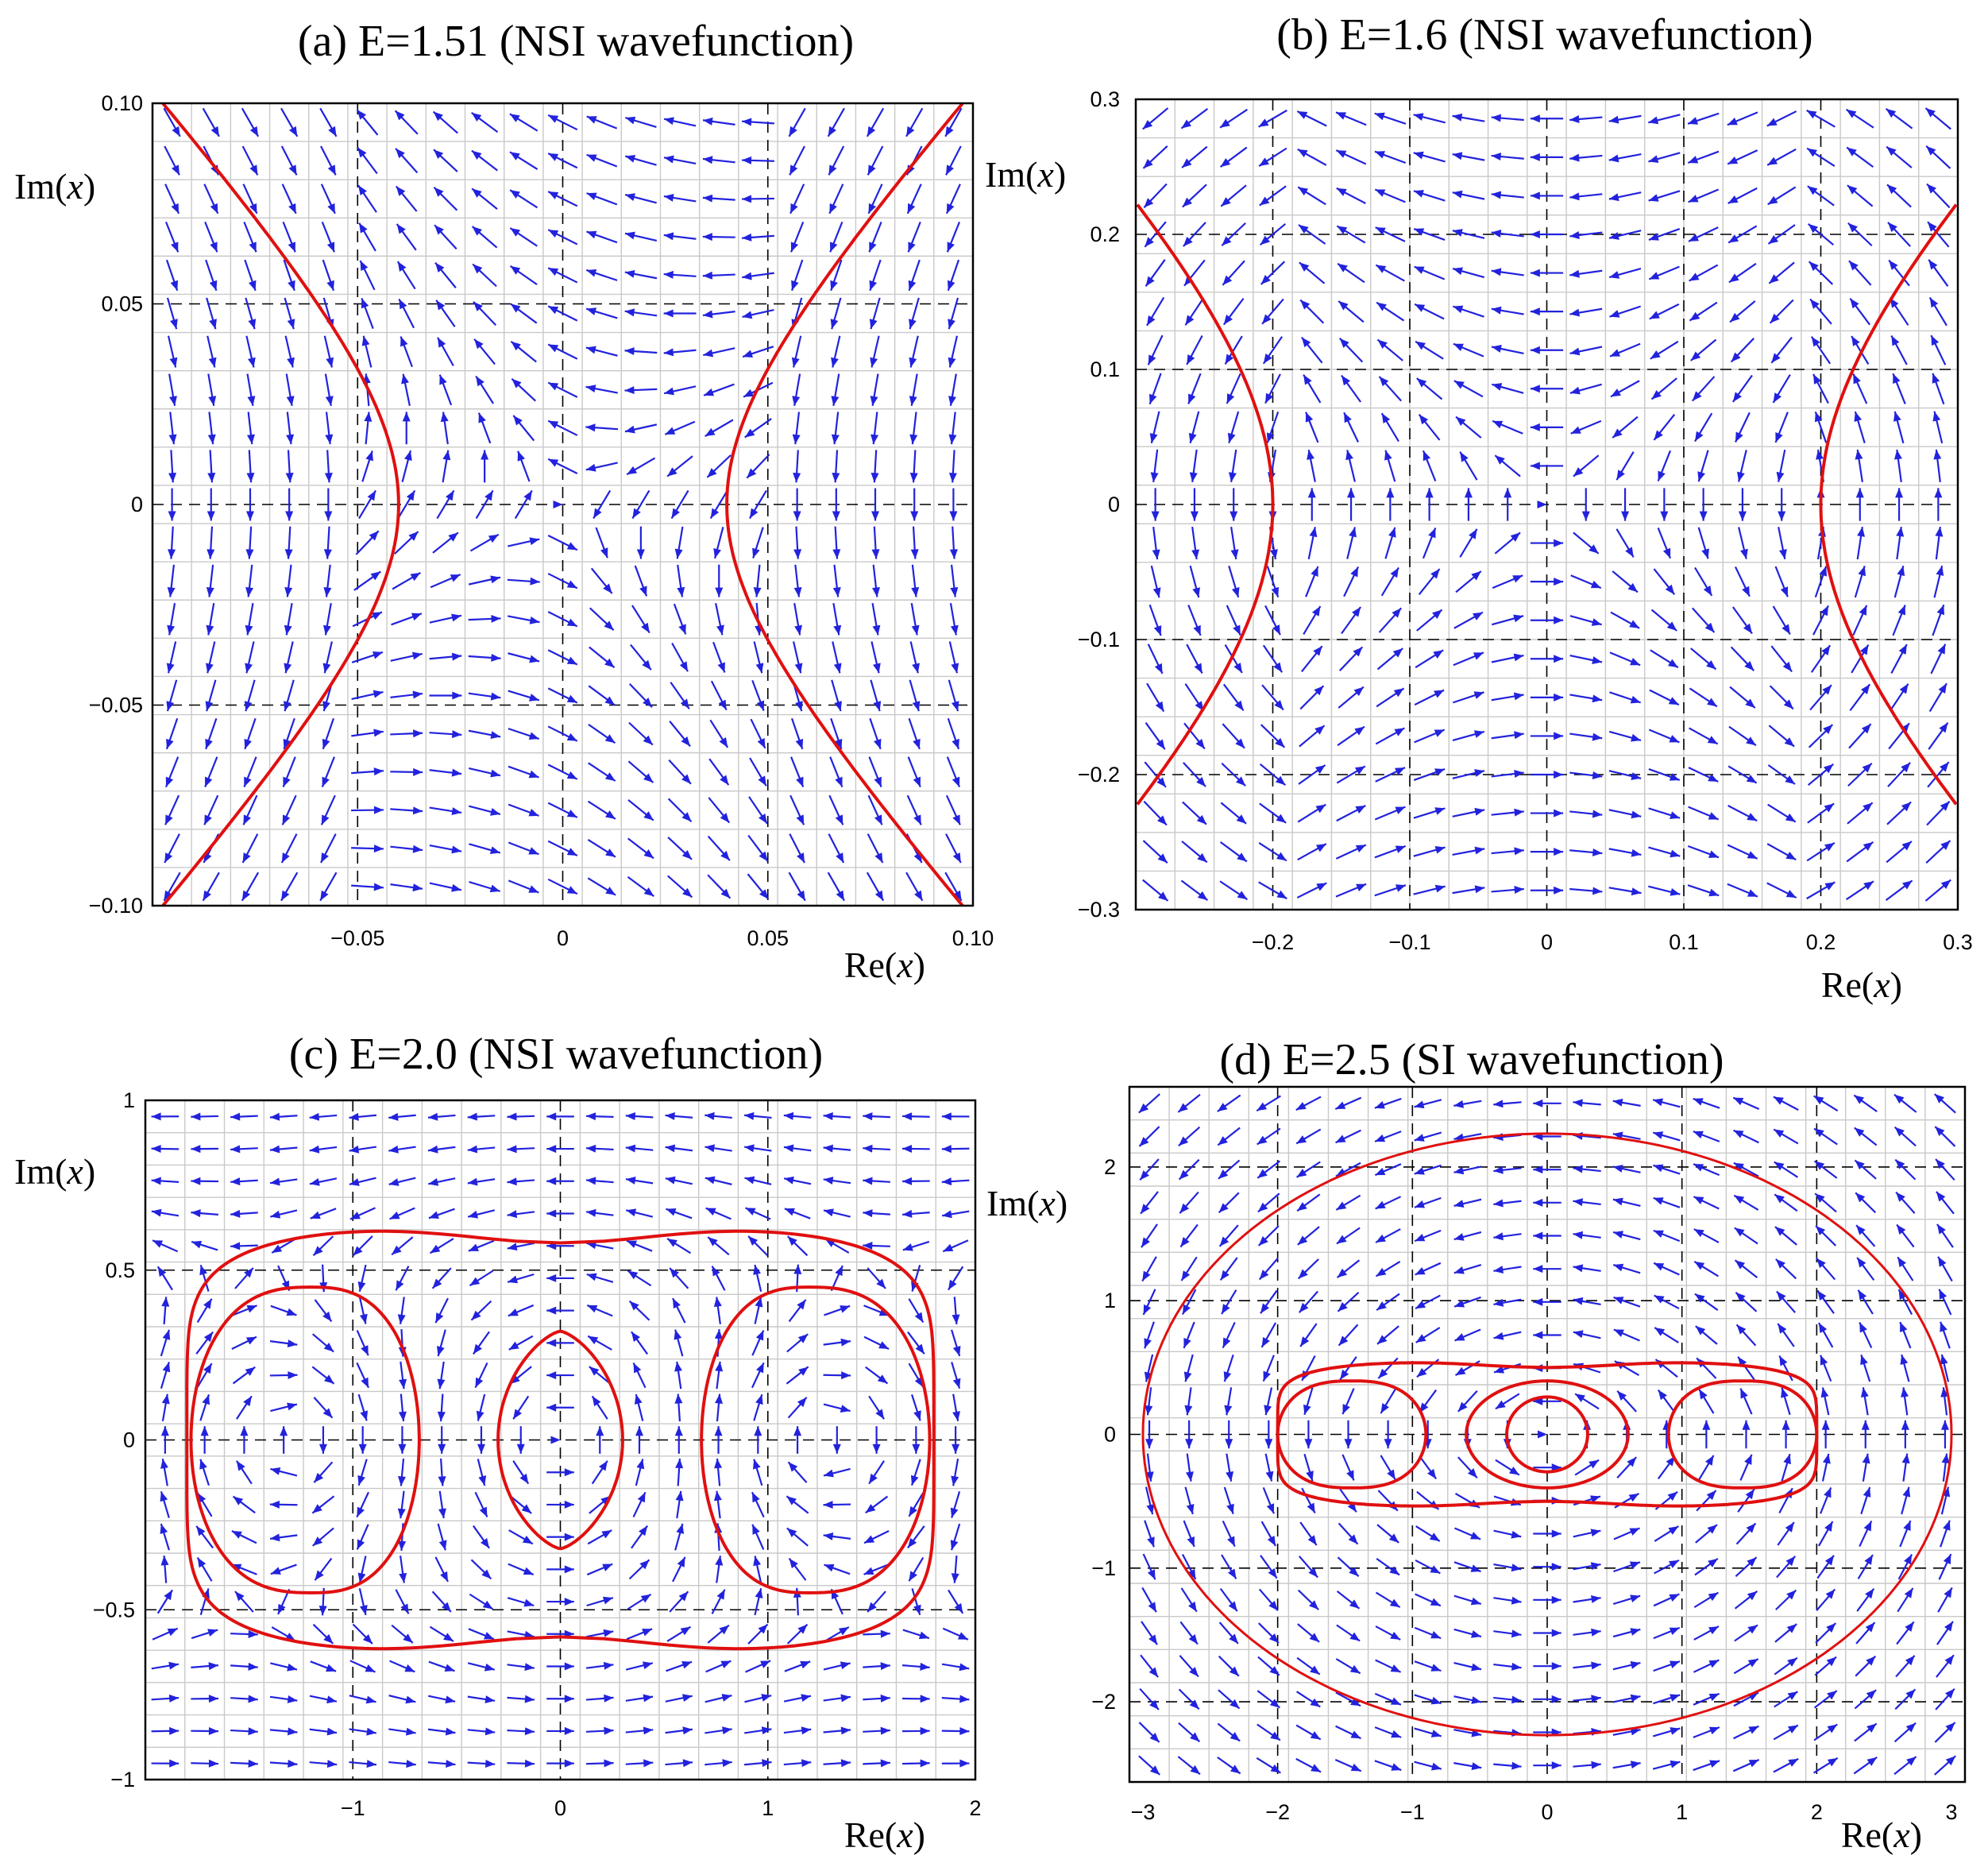 This screenshot has height=1863, width=1988. Describe the element at coordinates (1273, 942) in the screenshot. I see `x-tick-label: −0.2` at that location.